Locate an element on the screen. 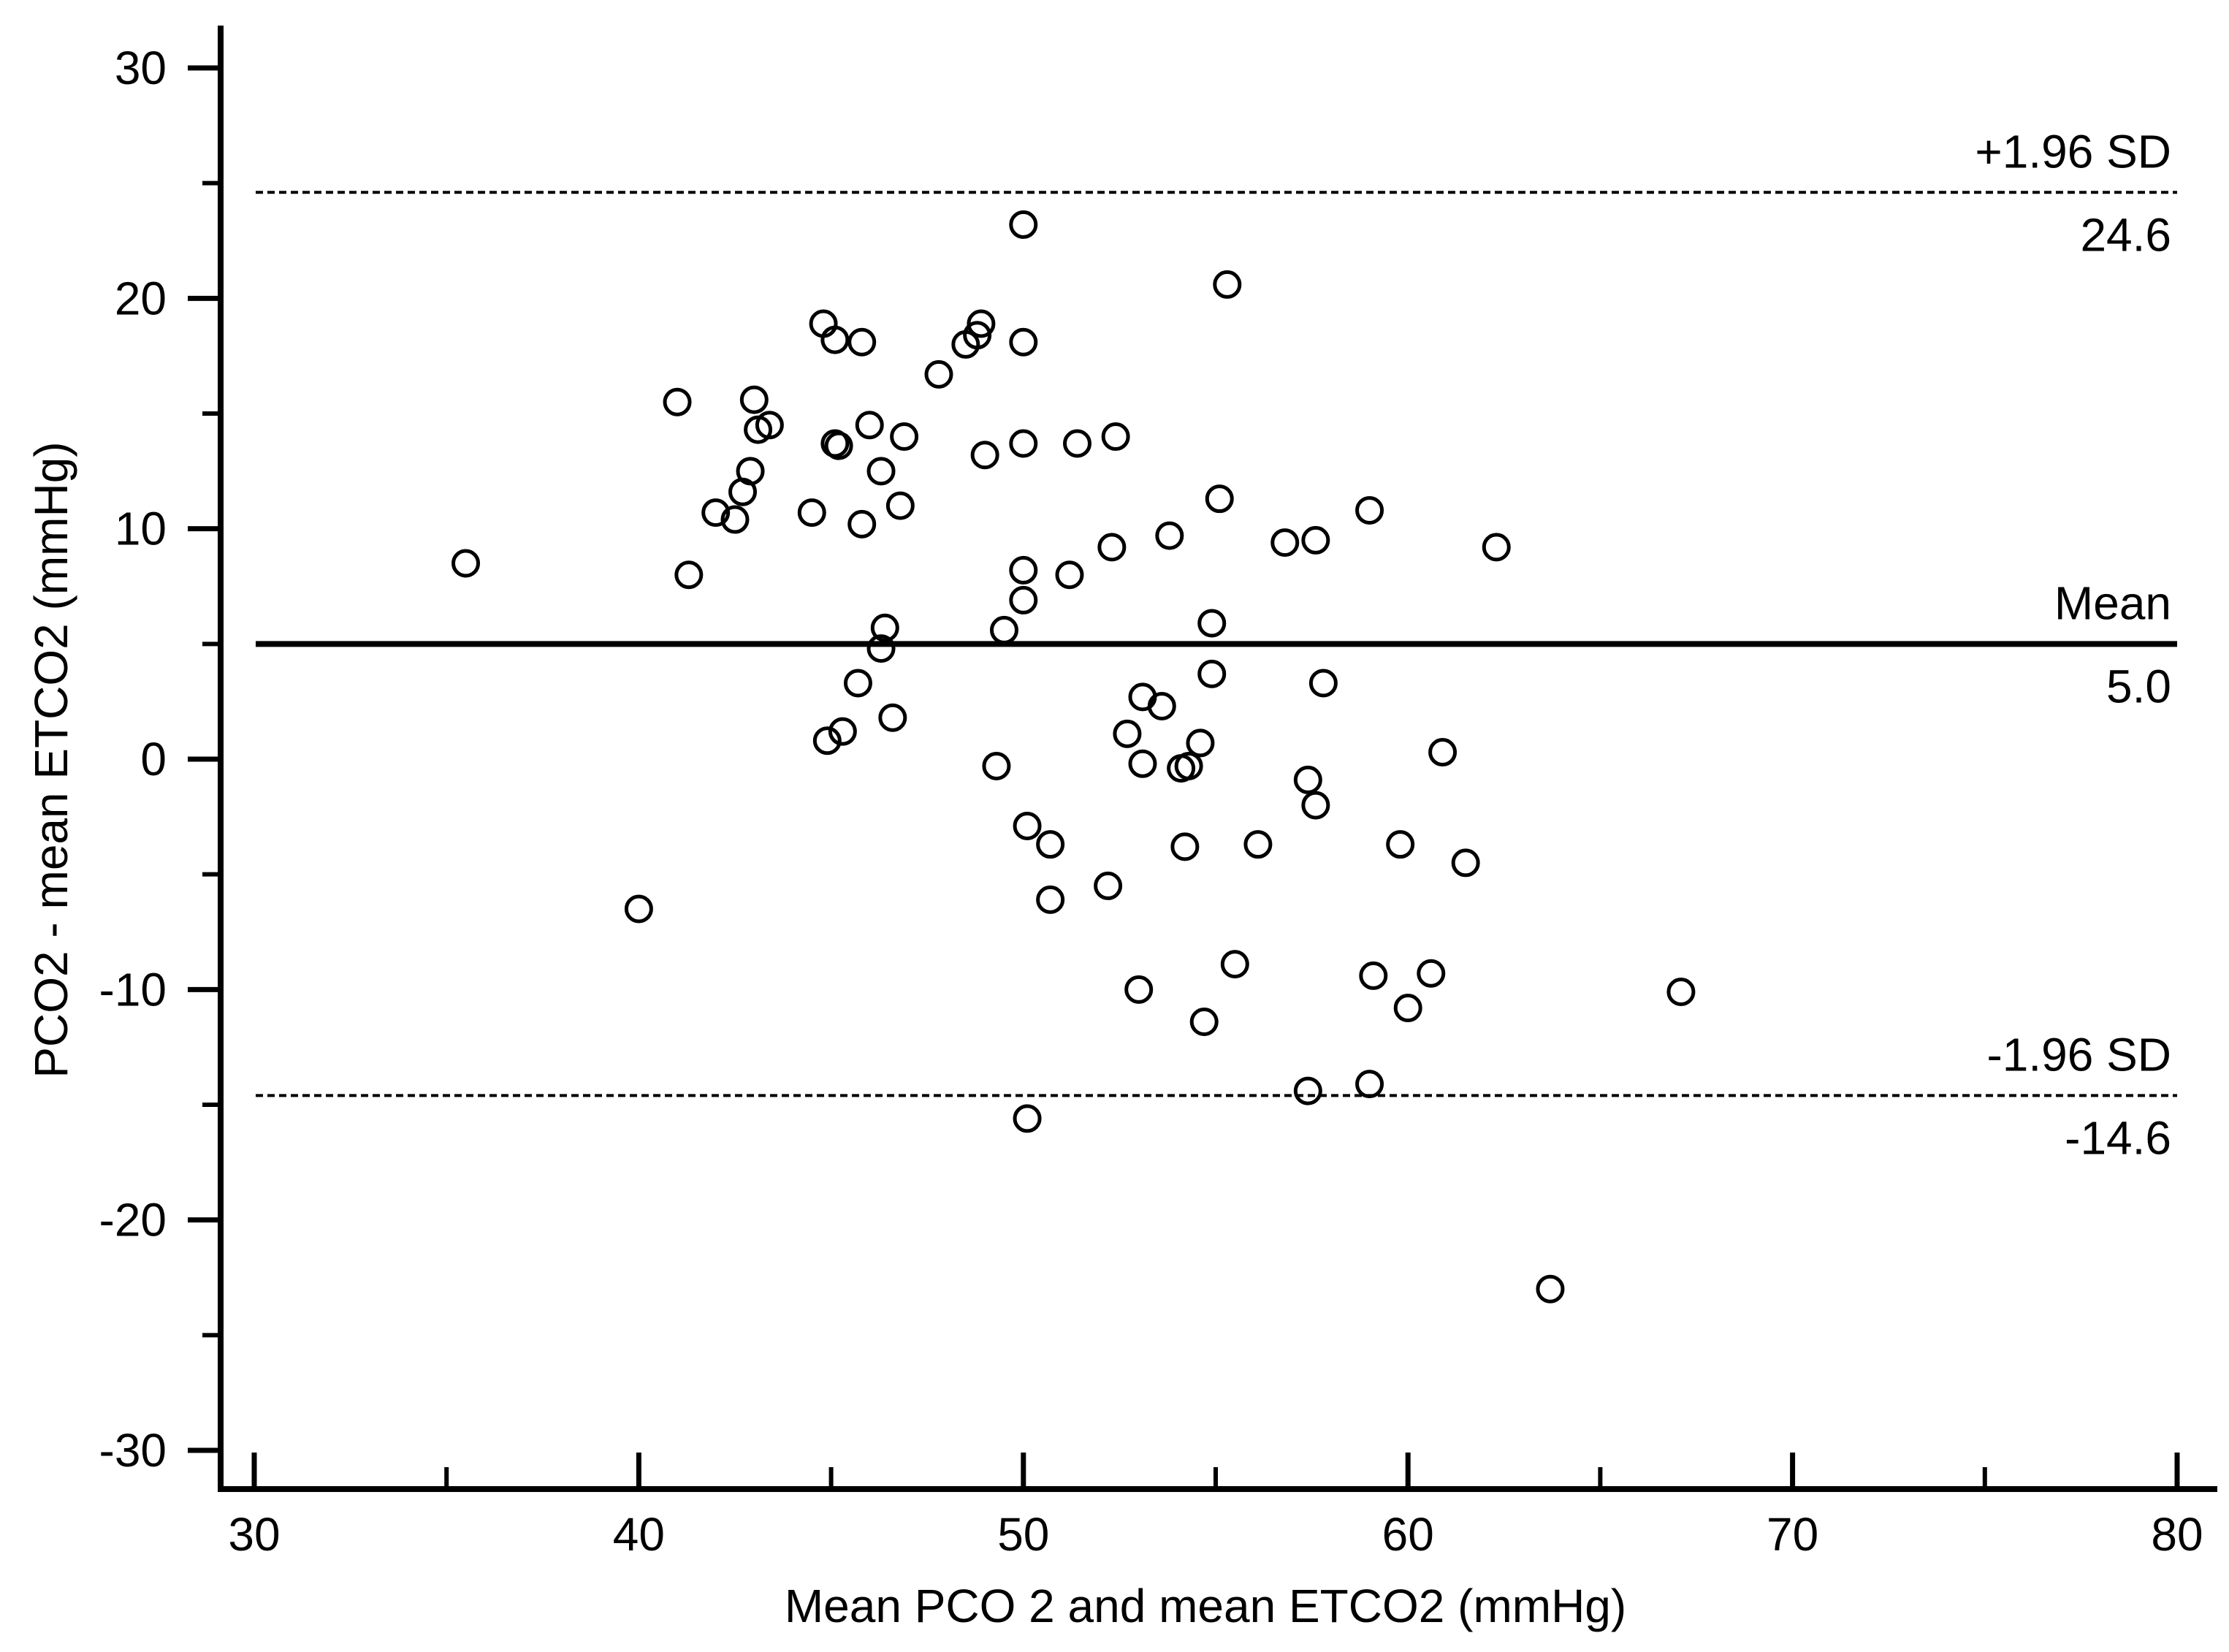 This screenshot has width=2229, height=1652. mean-label: Mean is located at coordinates (2112, 602).